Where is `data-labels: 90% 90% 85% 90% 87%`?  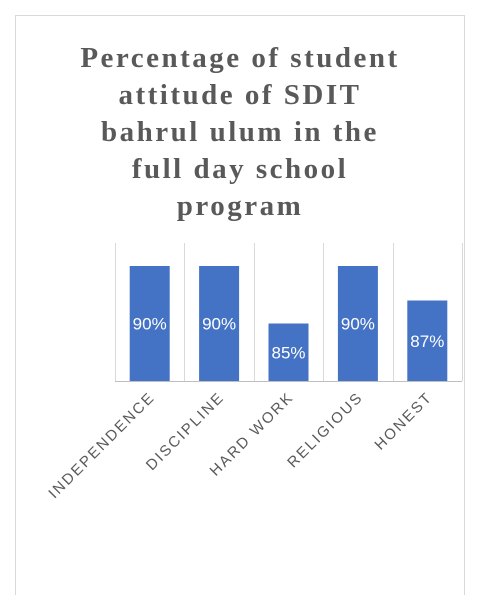 data-labels: 90% 90% 85% 90% 87% is located at coordinates (289, 339).